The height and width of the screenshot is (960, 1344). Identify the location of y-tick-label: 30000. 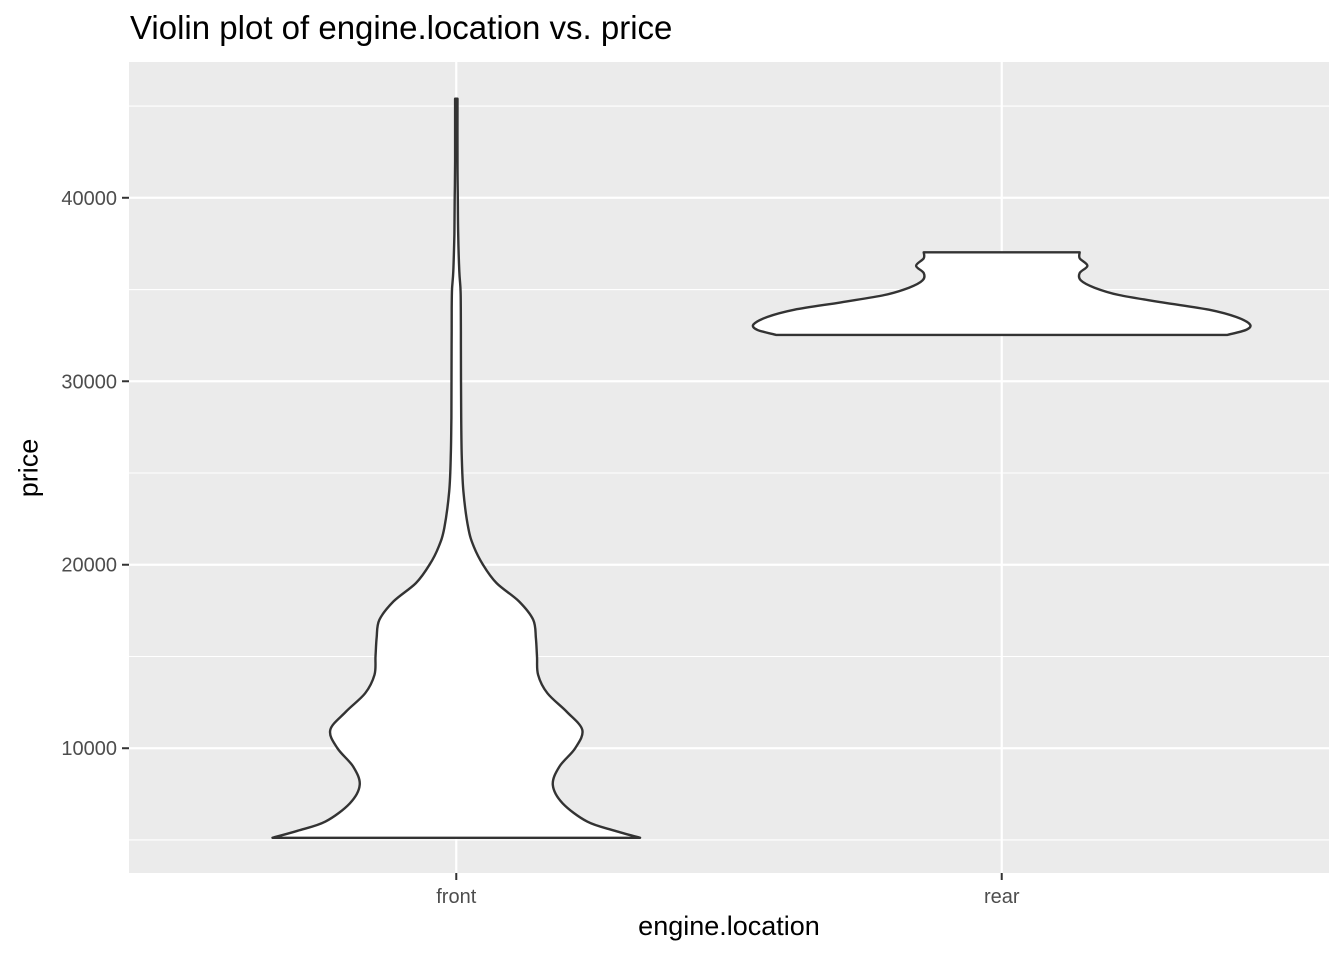
(89, 382).